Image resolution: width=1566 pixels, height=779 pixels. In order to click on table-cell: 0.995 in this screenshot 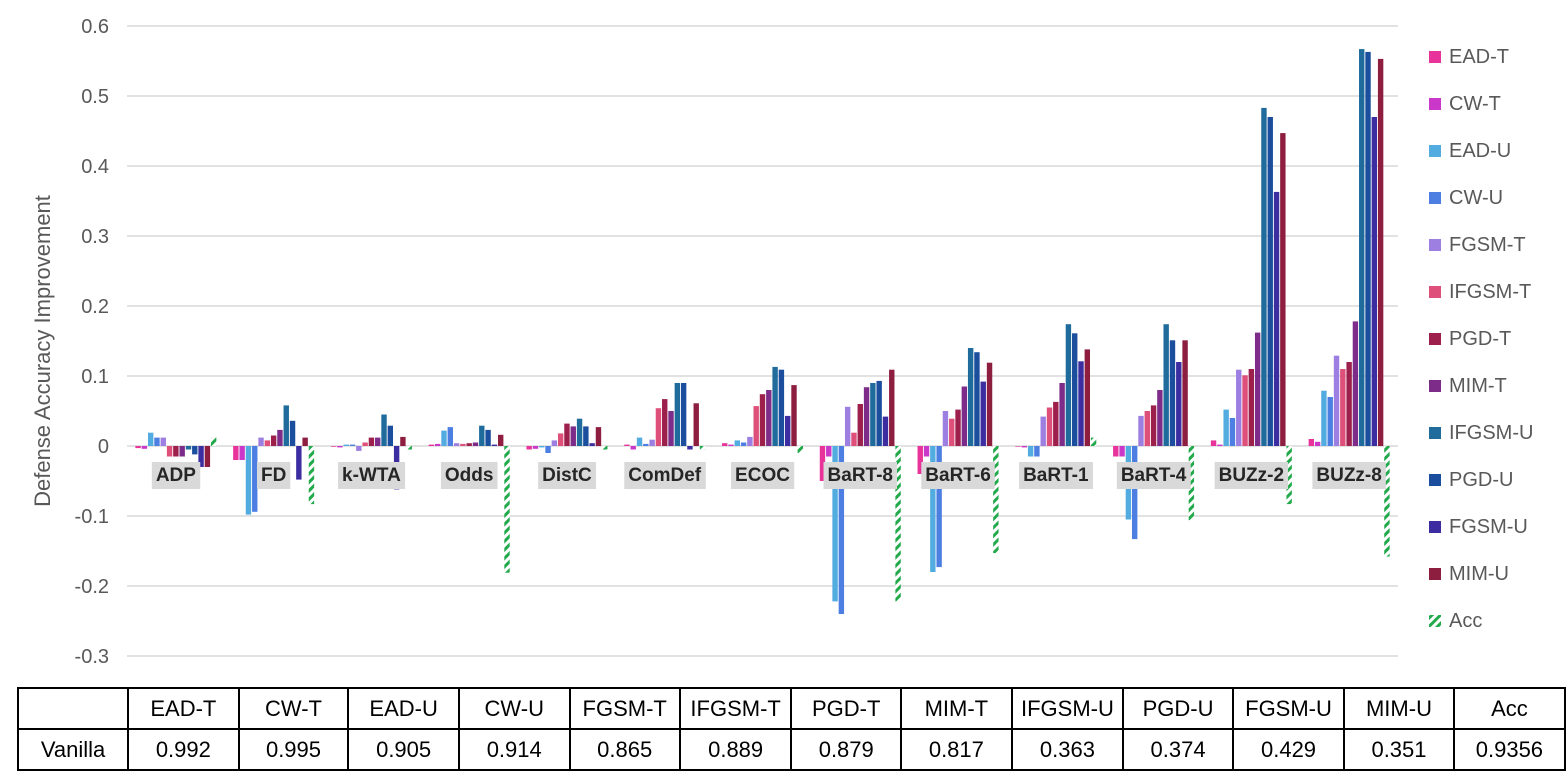, I will do `click(293, 749)`.